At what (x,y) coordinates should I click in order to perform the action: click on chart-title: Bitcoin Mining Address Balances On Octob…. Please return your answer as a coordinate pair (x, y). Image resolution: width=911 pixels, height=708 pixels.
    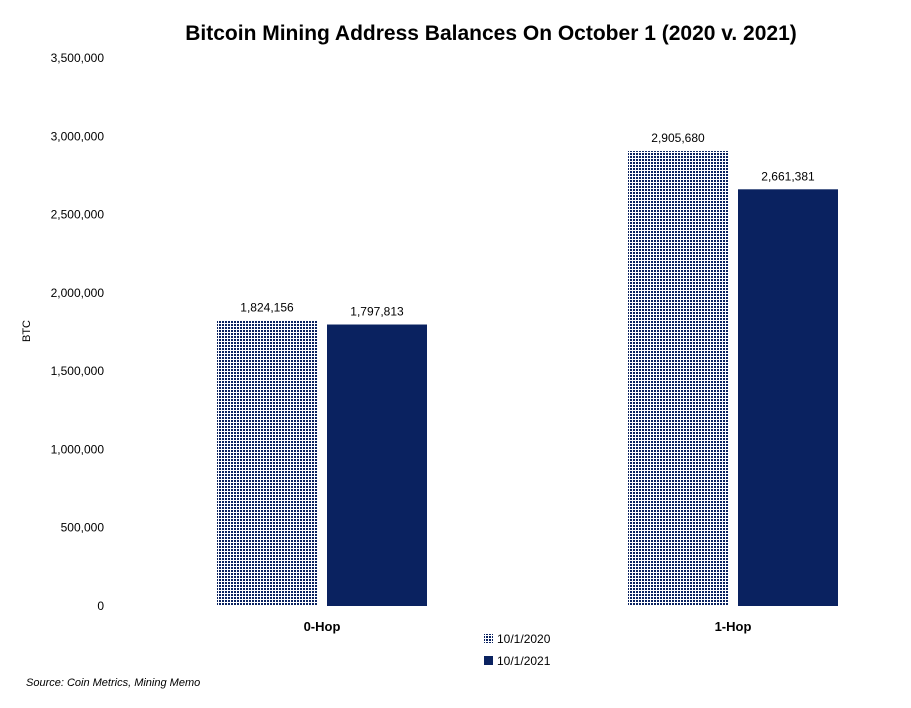
    Looking at the image, I should click on (491, 33).